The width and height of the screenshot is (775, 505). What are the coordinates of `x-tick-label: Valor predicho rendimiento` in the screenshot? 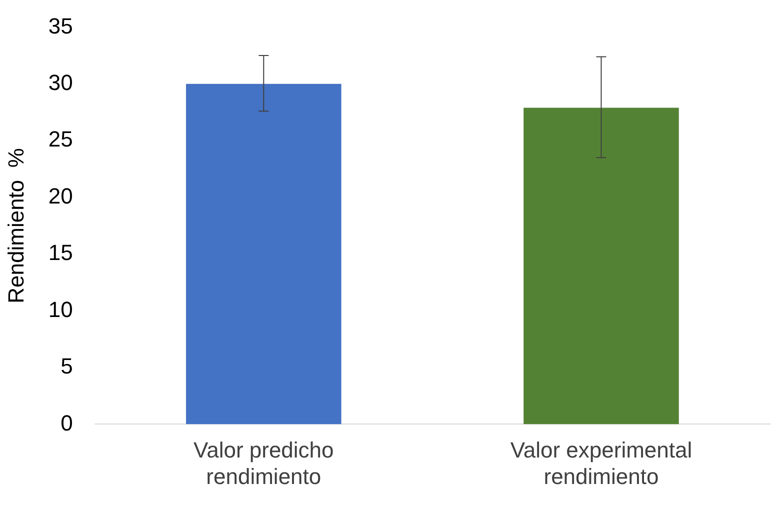 It's located at (264, 463).